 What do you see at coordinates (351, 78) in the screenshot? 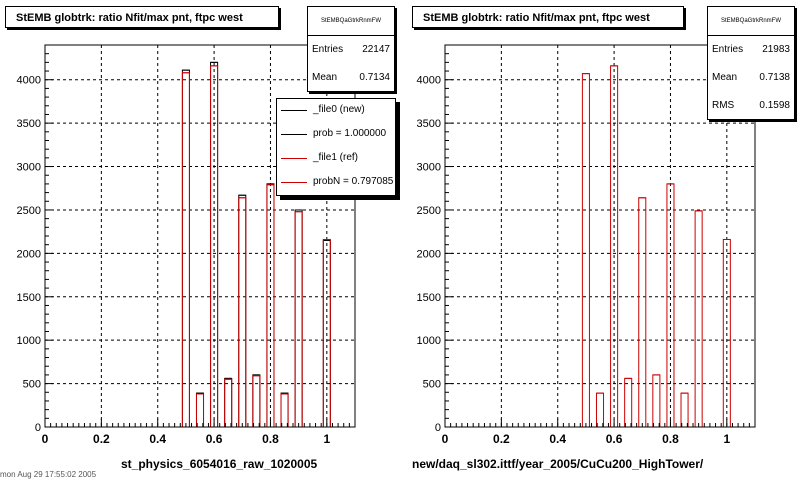
I see `left-stats-mean-row: Mean 0.7134` at bounding box center [351, 78].